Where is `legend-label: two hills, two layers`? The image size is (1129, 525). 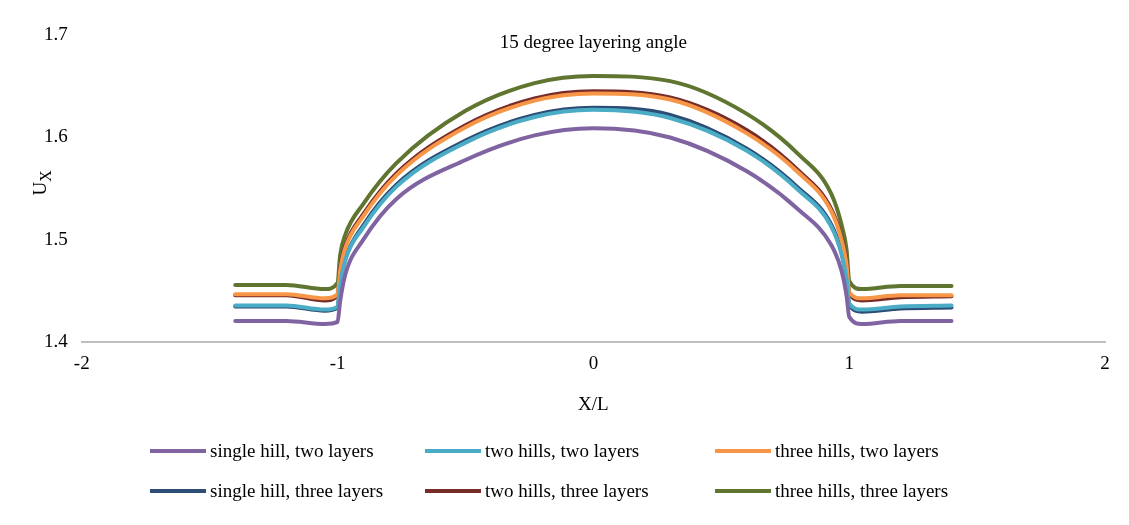
legend-label: two hills, two layers is located at coordinates (562, 451).